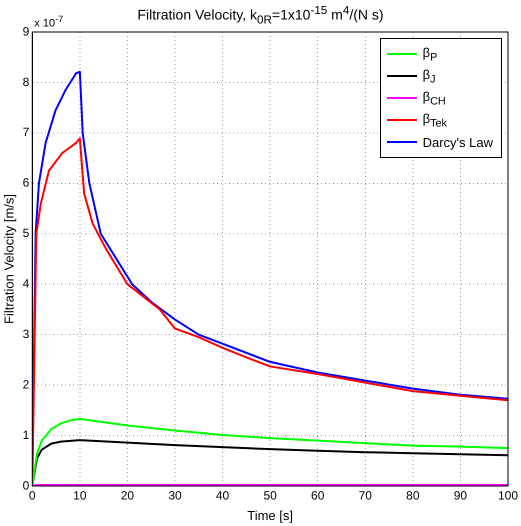  I want to click on y-tick-label: 2, so click(26, 384).